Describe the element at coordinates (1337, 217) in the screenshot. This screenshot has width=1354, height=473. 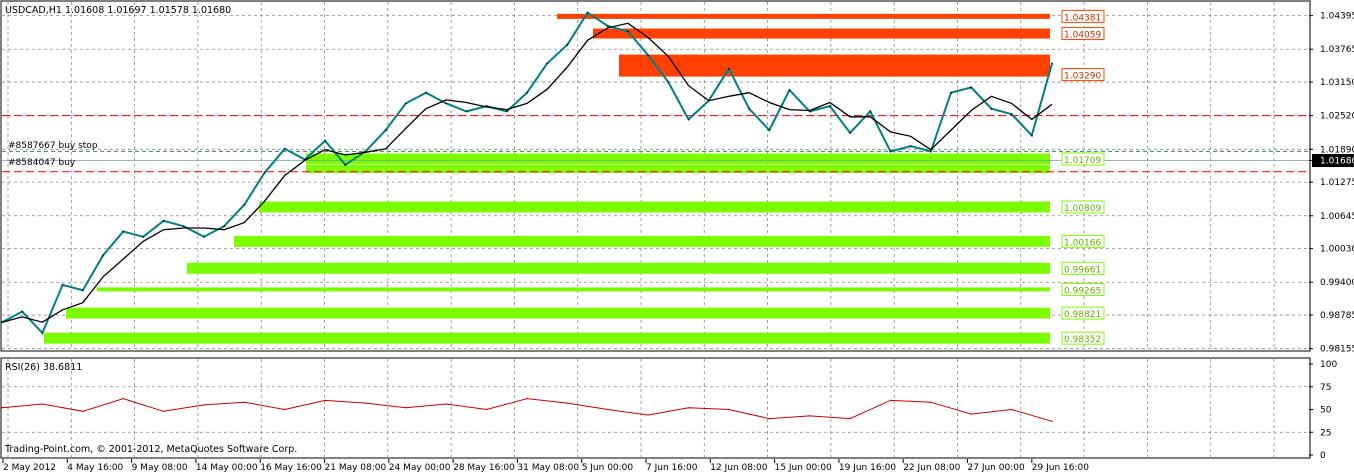
I see `price-y-tick-label: 1.00645` at that location.